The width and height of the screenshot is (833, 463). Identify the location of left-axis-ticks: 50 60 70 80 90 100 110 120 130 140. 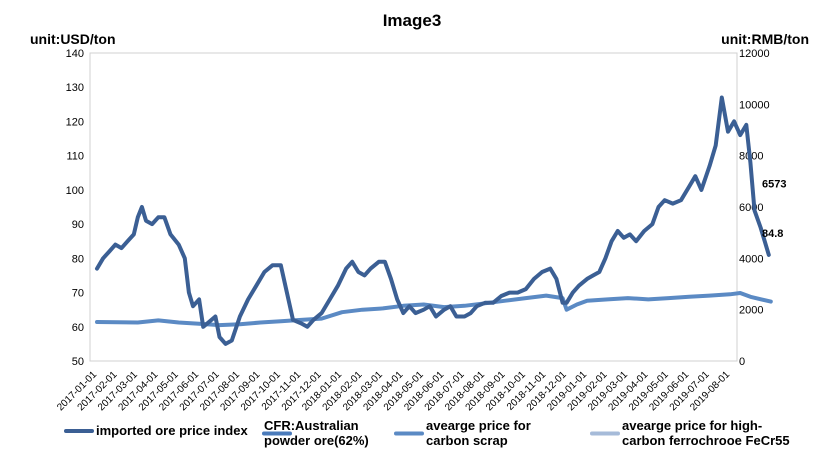
(75, 208).